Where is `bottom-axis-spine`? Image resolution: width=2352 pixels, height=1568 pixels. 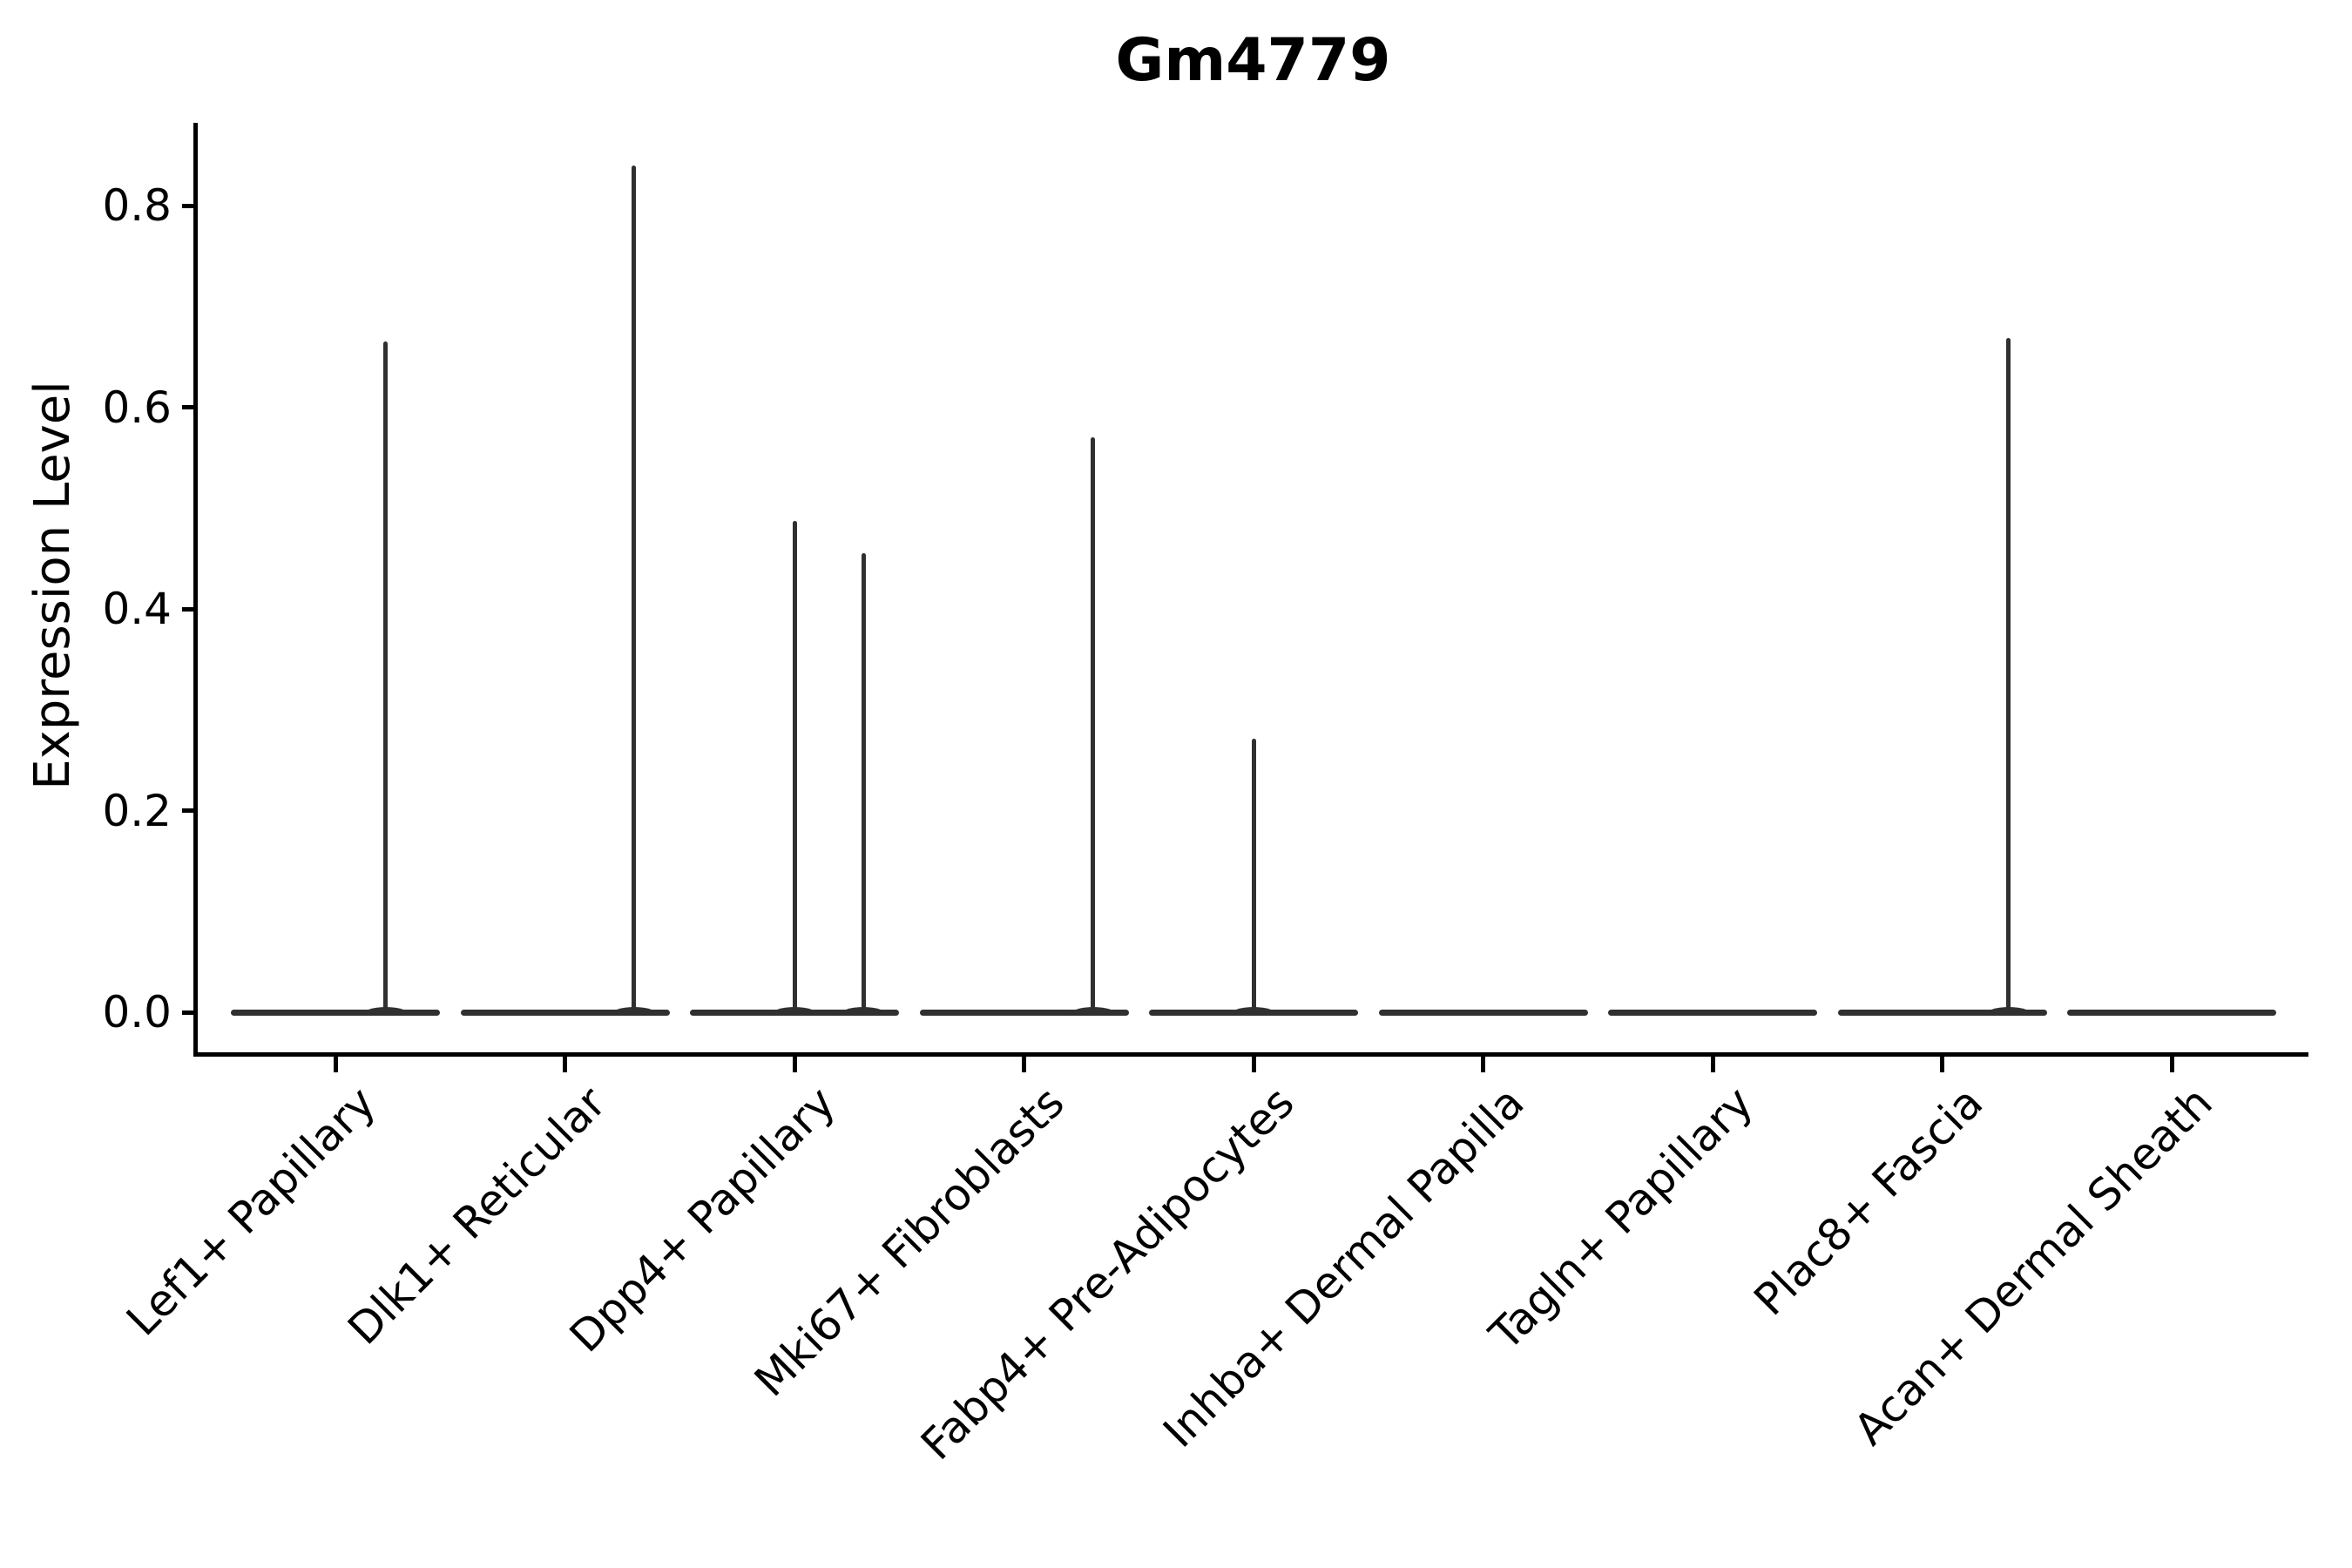 bottom-axis-spine is located at coordinates (1250, 1054).